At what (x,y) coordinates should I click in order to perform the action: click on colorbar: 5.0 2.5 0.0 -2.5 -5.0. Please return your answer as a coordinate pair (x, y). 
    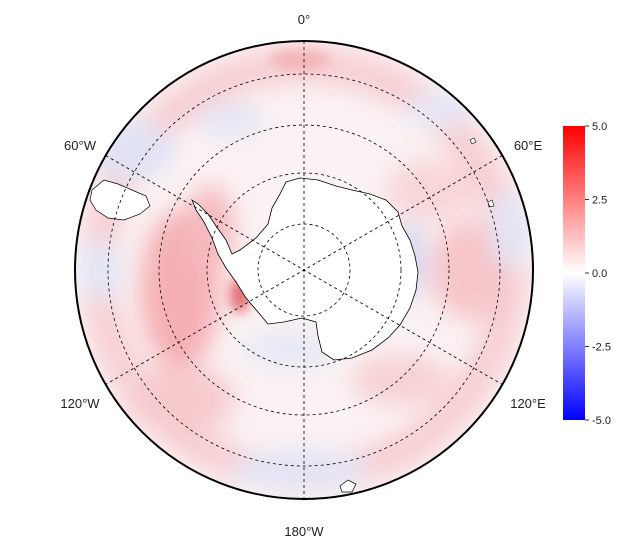
    Looking at the image, I should click on (587, 274).